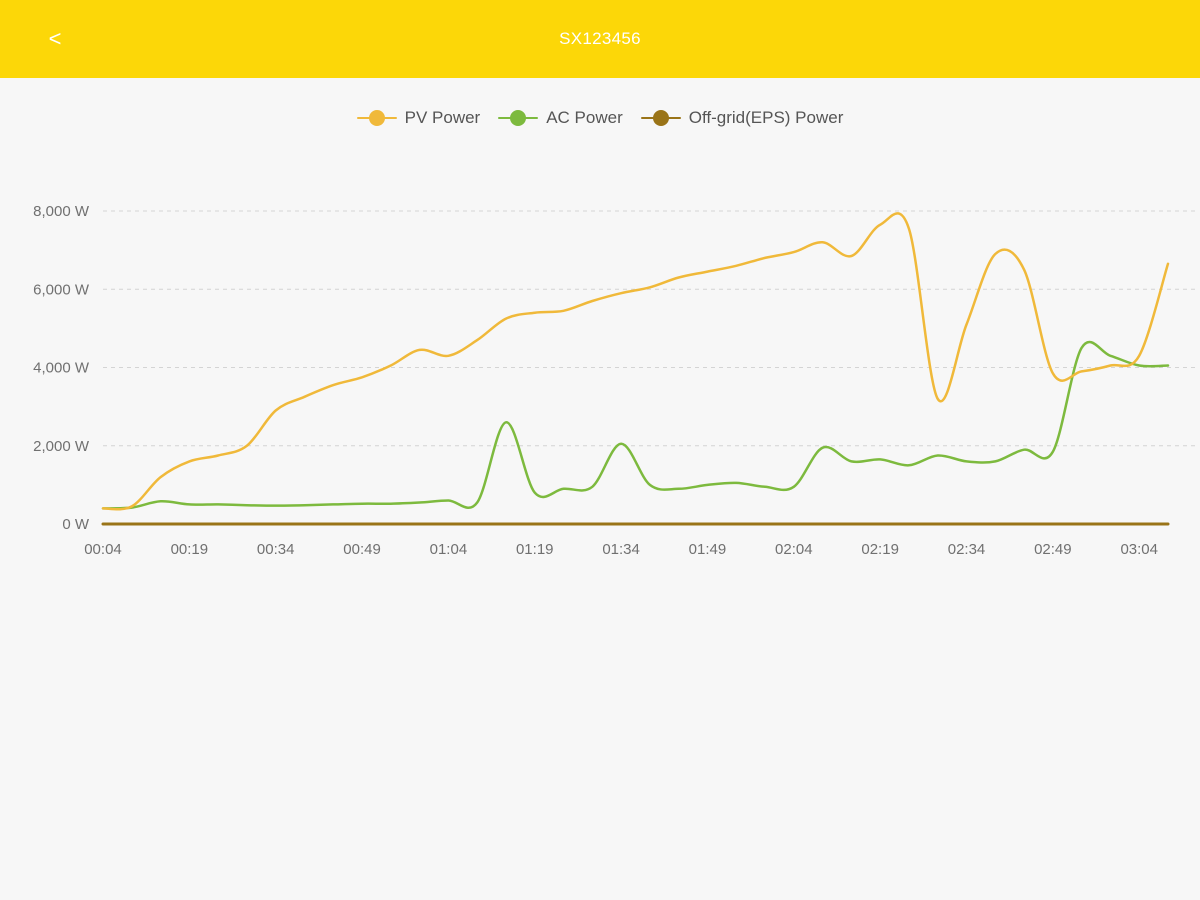 This screenshot has height=900, width=1200. I want to click on x-tick-label: 01:49, so click(708, 549).